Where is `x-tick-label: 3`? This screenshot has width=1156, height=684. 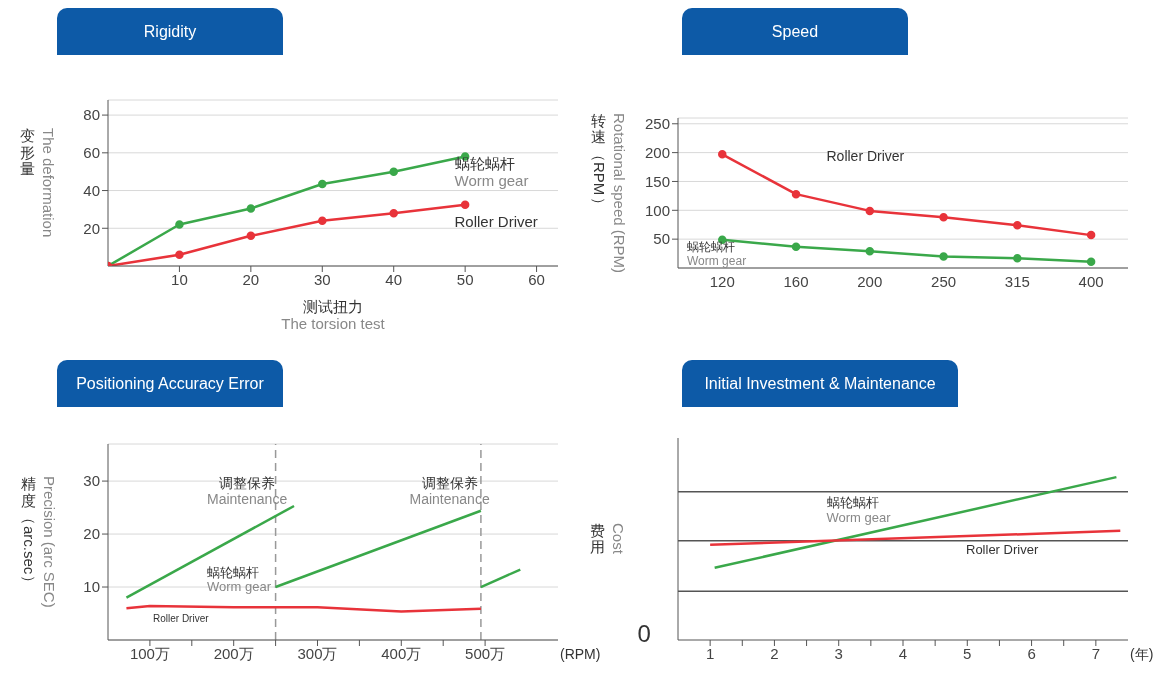
x-tick-label: 3 is located at coordinates (838, 653).